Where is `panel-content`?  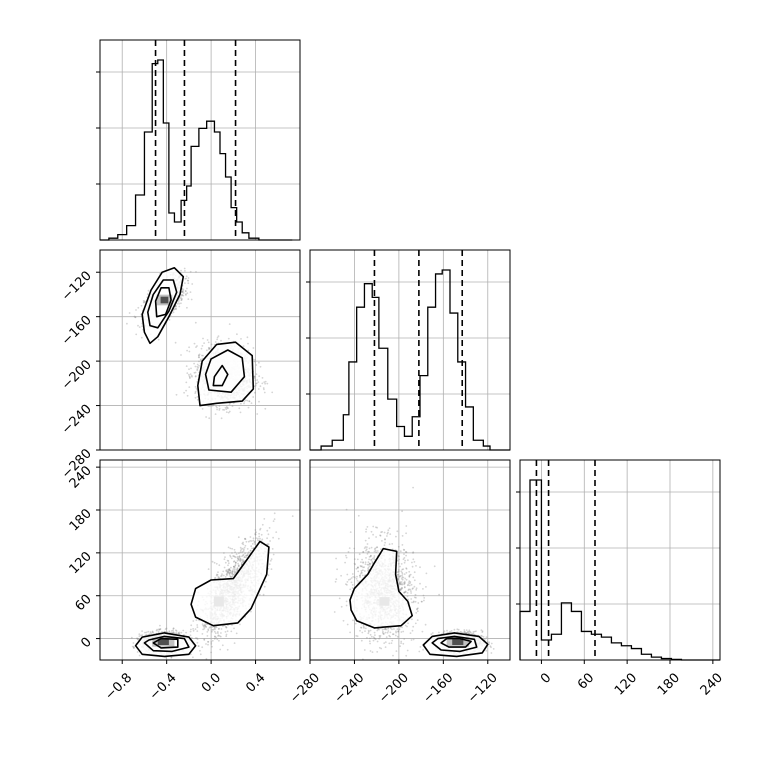
panel-content is located at coordinates (200, 343).